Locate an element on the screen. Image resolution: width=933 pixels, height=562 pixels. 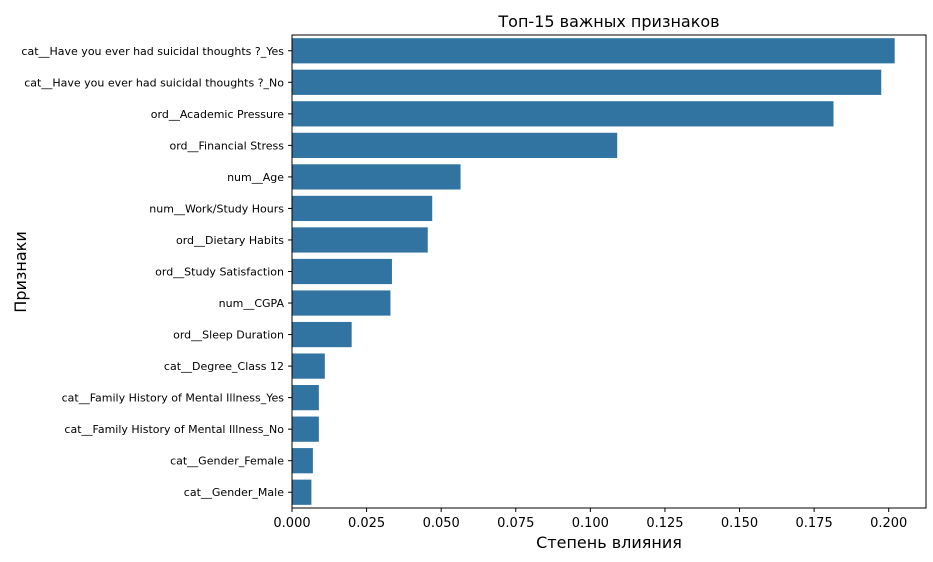
x-tick-label: 0.125 is located at coordinates (664, 523).